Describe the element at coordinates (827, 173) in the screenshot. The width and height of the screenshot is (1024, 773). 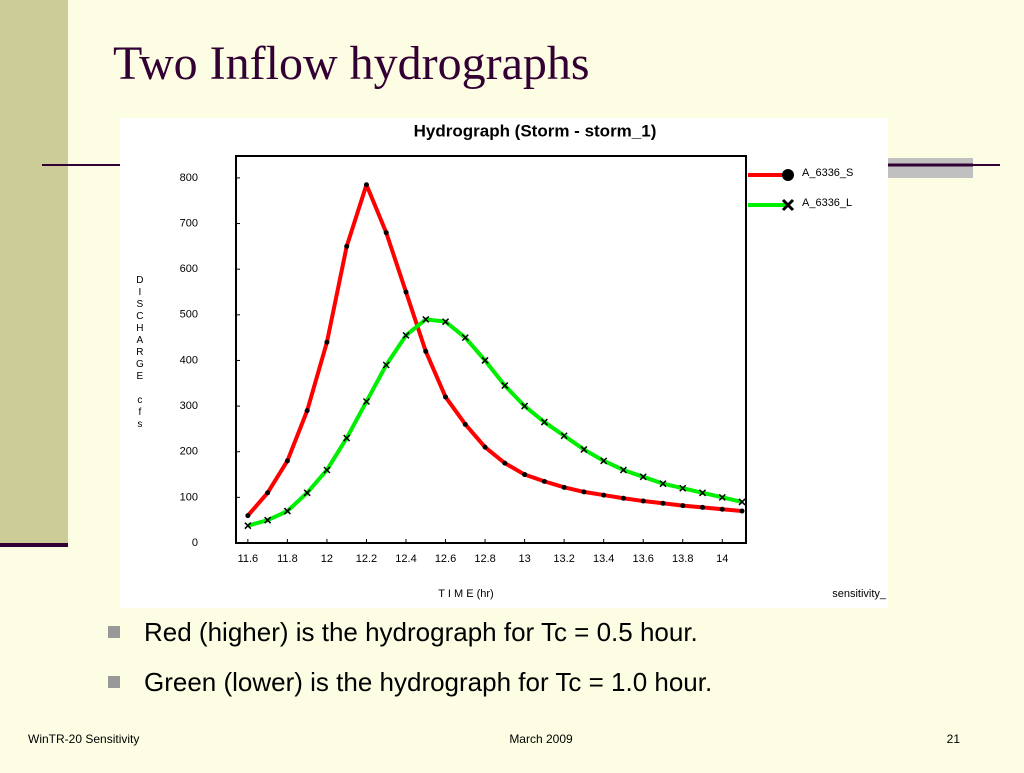
I see `legend-label: A_6336_S` at that location.